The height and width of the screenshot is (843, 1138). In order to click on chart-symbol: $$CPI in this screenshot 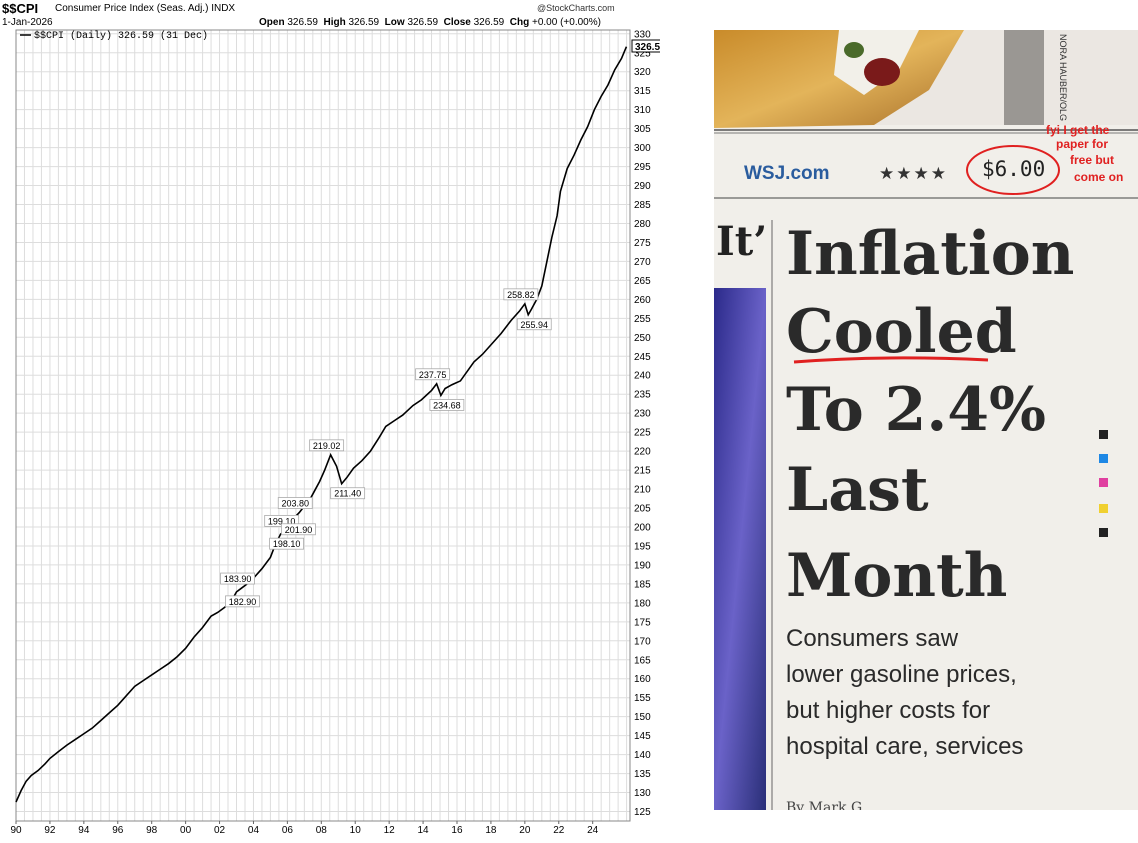, I will do `click(20, 8)`.